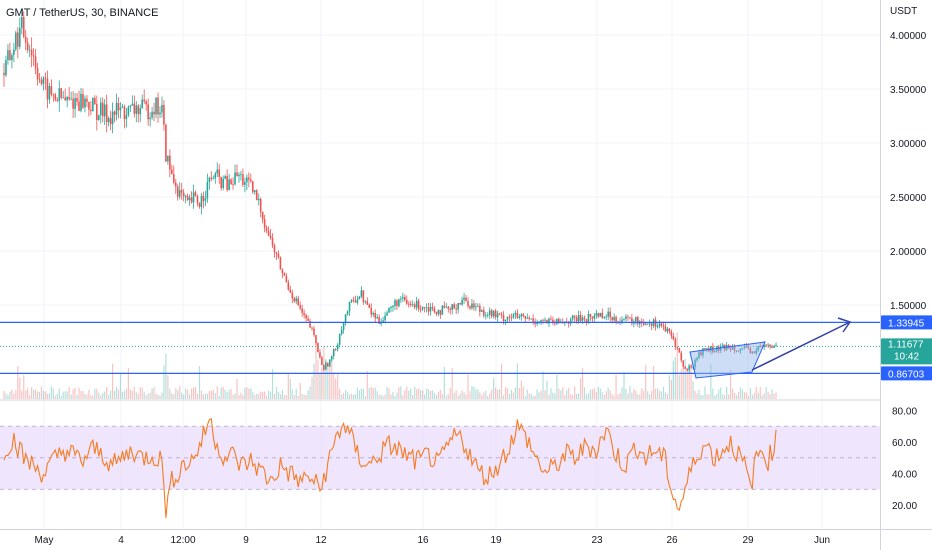  What do you see at coordinates (440, 348) in the screenshot?
I see `drawings` at bounding box center [440, 348].